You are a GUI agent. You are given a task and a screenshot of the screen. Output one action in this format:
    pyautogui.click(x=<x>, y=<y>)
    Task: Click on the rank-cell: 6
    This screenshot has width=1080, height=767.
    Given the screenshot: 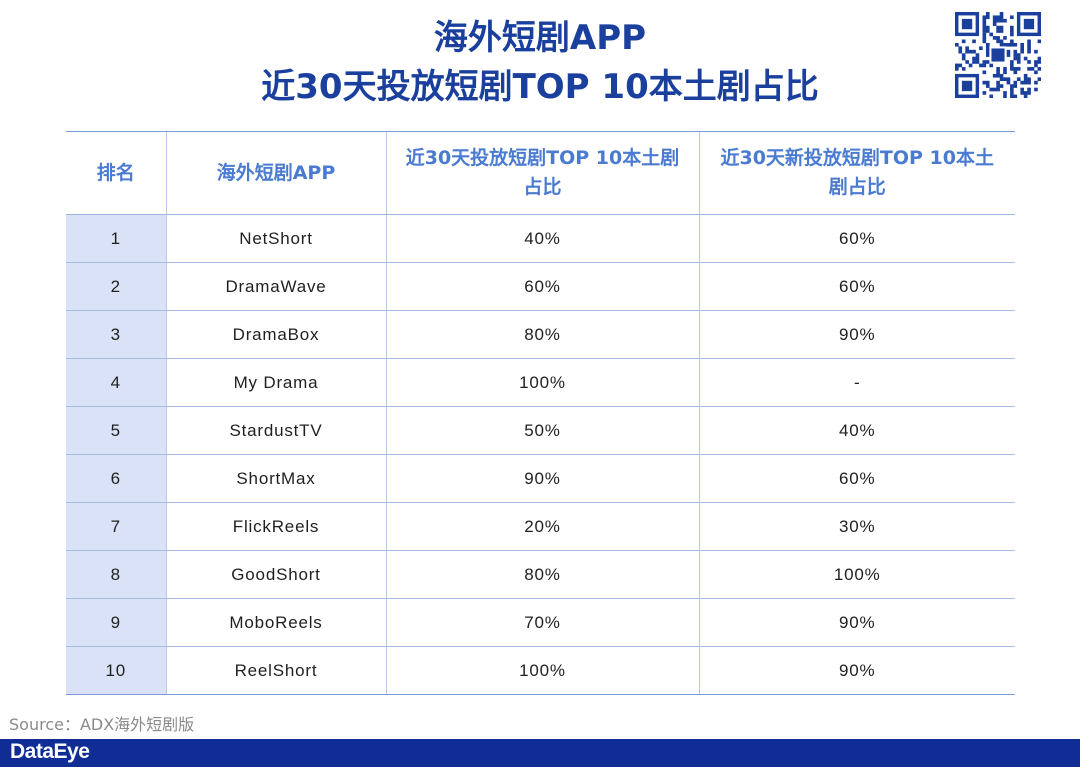 What is the action you would take?
    pyautogui.click(x=116, y=478)
    